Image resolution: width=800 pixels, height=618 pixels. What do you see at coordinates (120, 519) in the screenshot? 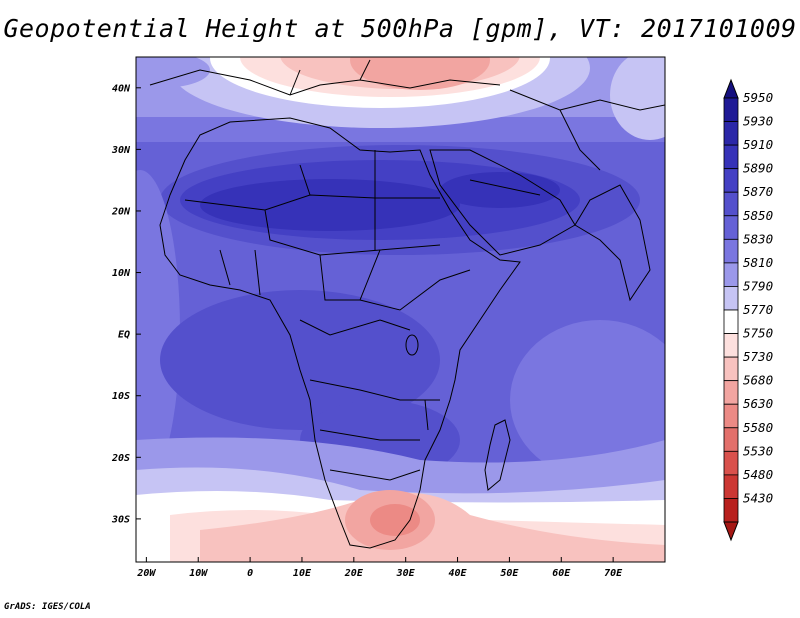
I see `lat-label: 30S` at bounding box center [120, 519].